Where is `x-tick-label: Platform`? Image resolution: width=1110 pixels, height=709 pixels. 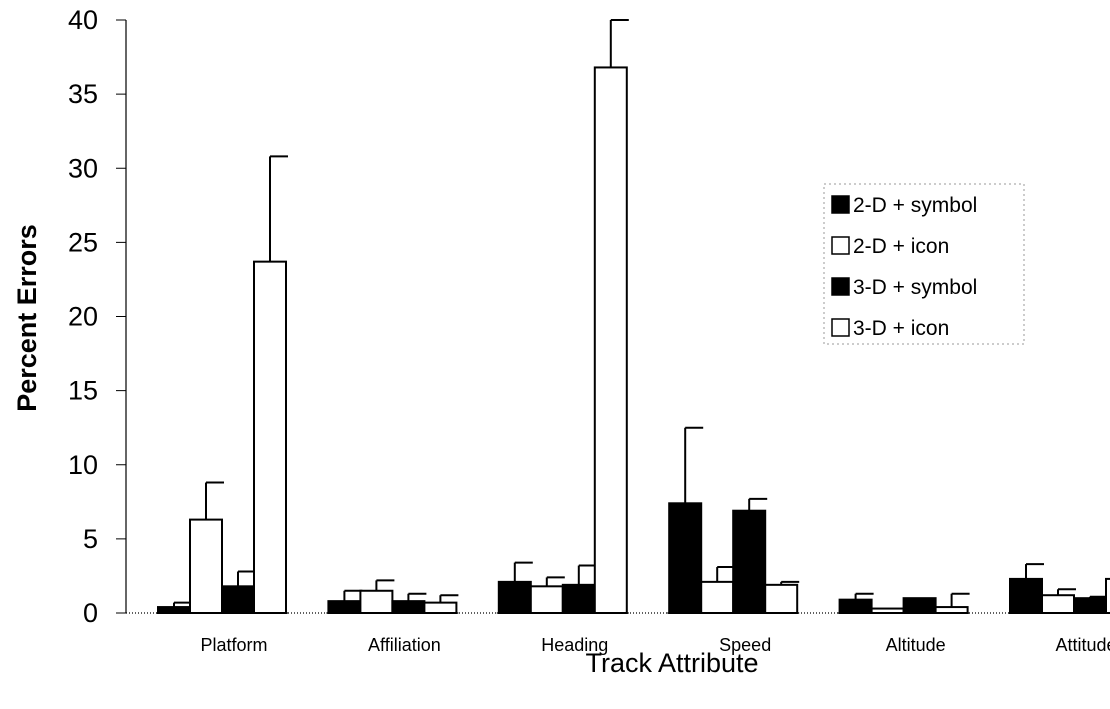 x-tick-label: Platform is located at coordinates (233, 645).